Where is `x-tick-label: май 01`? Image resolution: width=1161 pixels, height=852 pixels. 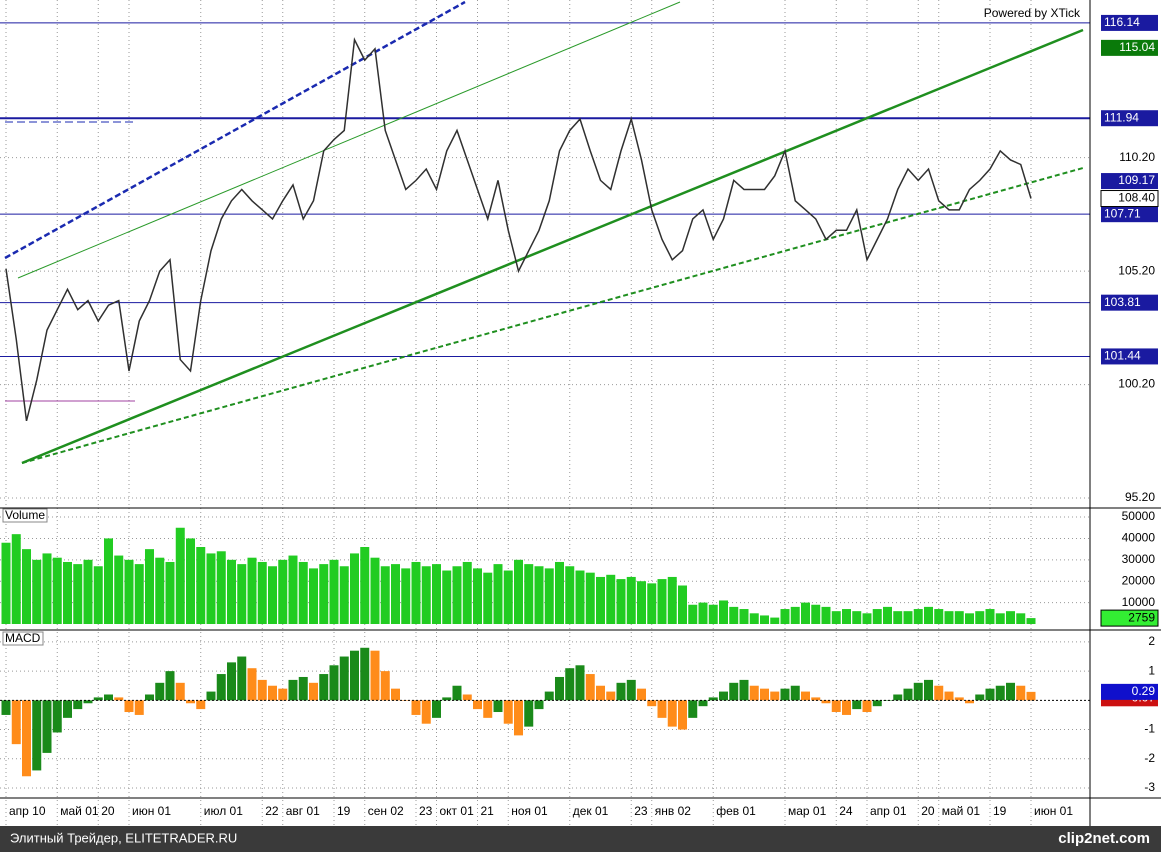 x-tick-label: май 01 is located at coordinates (961, 811).